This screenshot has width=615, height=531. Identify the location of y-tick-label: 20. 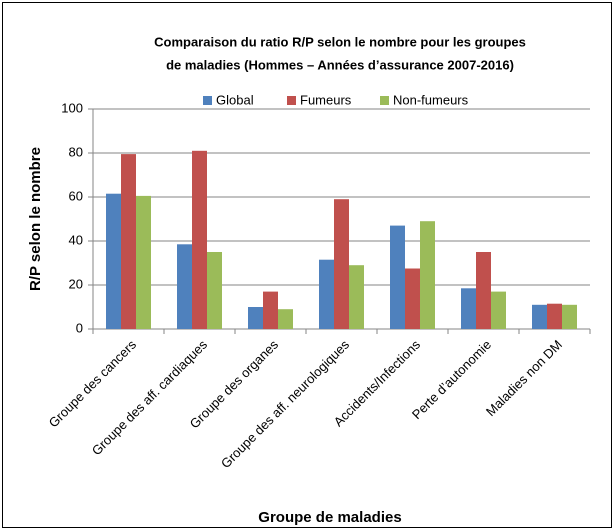
(76, 283).